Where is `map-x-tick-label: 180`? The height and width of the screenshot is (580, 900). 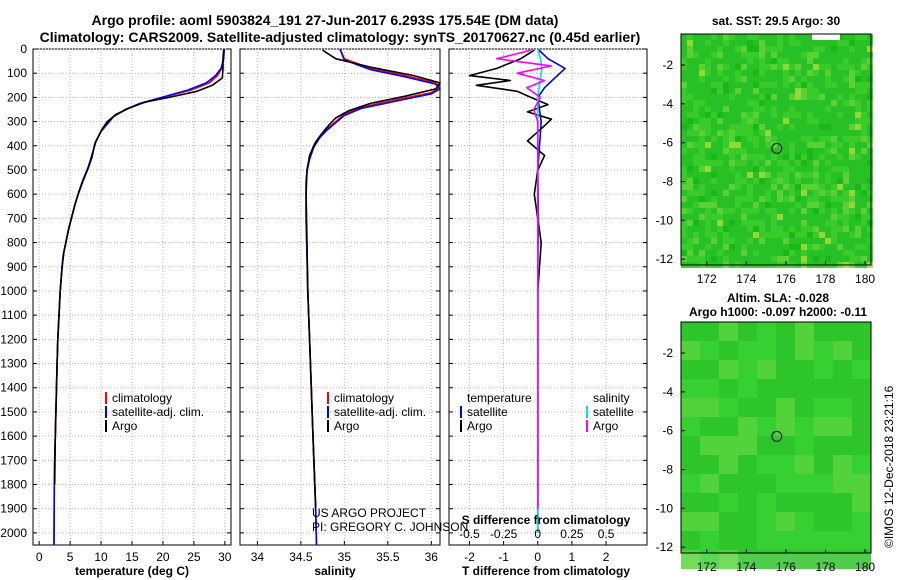 map-x-tick-label: 180 is located at coordinates (865, 567).